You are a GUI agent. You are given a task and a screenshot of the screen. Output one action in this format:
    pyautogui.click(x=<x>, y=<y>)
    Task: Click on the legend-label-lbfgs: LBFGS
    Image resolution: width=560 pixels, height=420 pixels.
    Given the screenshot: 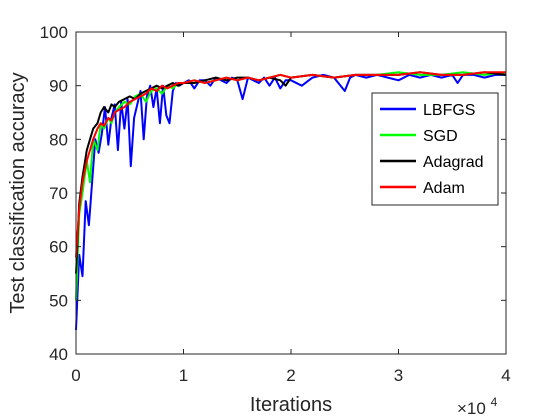 What is the action you would take?
    pyautogui.click(x=449, y=110)
    